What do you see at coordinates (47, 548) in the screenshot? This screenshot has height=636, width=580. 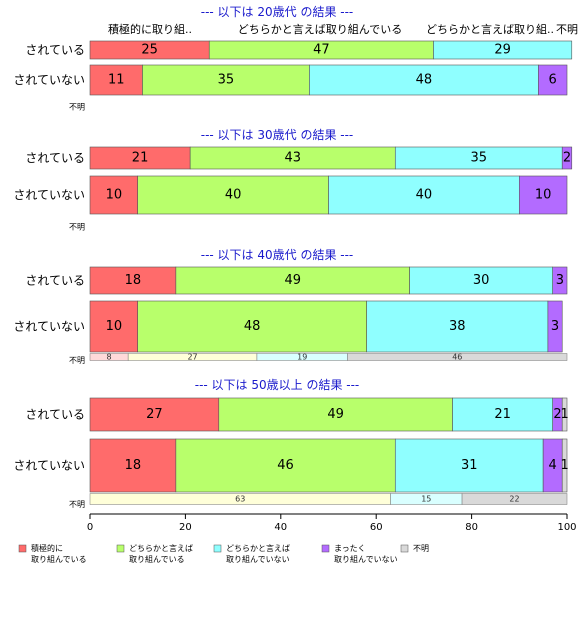 I see `legend-label: 積極的に` at bounding box center [47, 548].